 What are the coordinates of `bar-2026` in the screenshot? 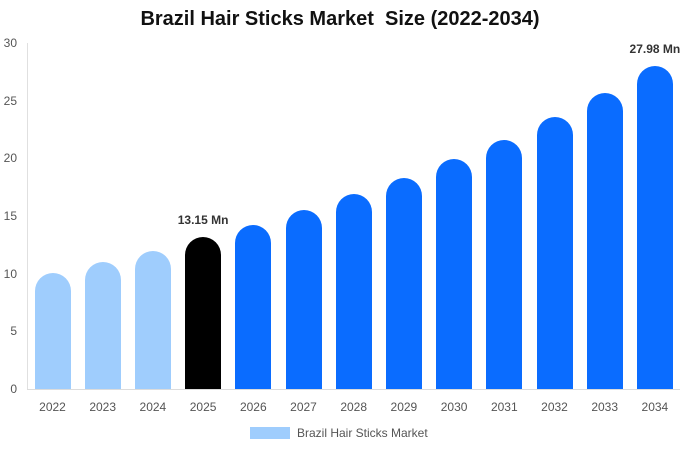 It's located at (253, 307).